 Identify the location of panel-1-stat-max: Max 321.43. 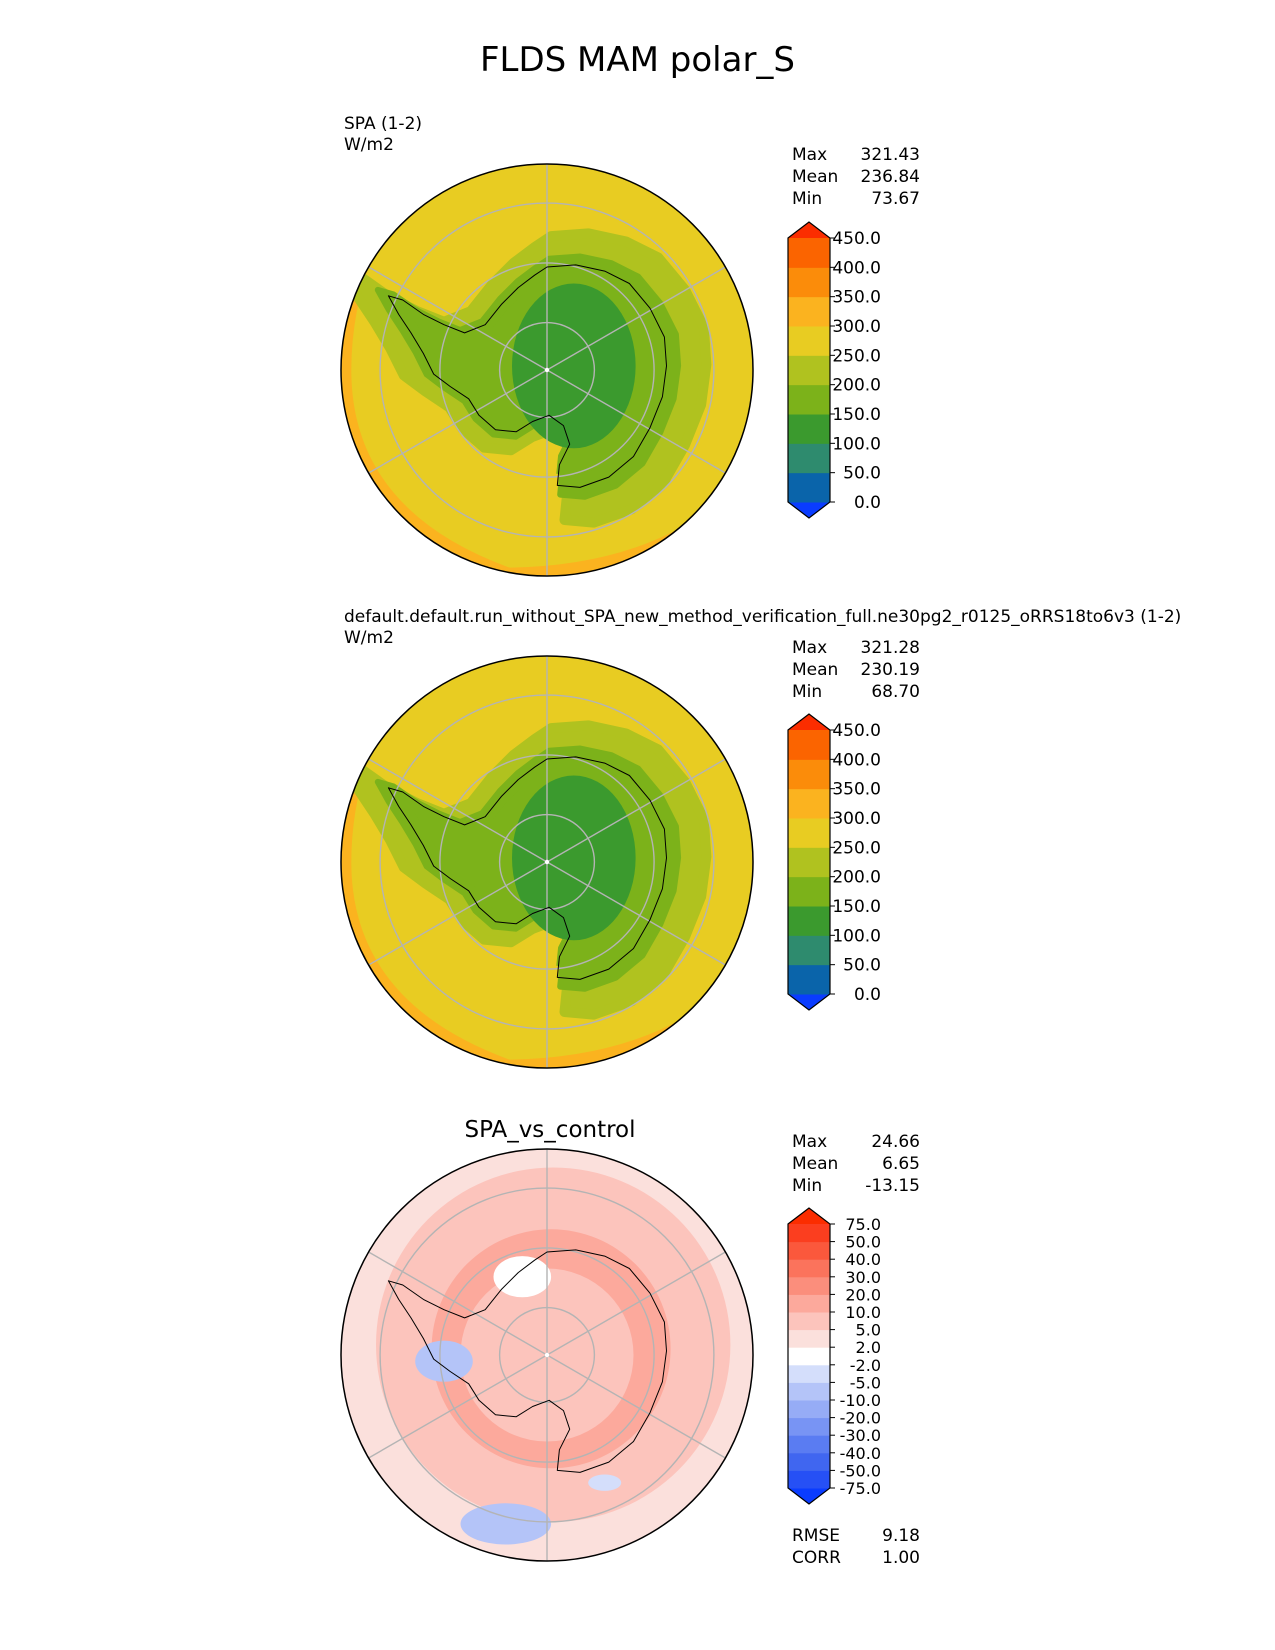
(856, 155).